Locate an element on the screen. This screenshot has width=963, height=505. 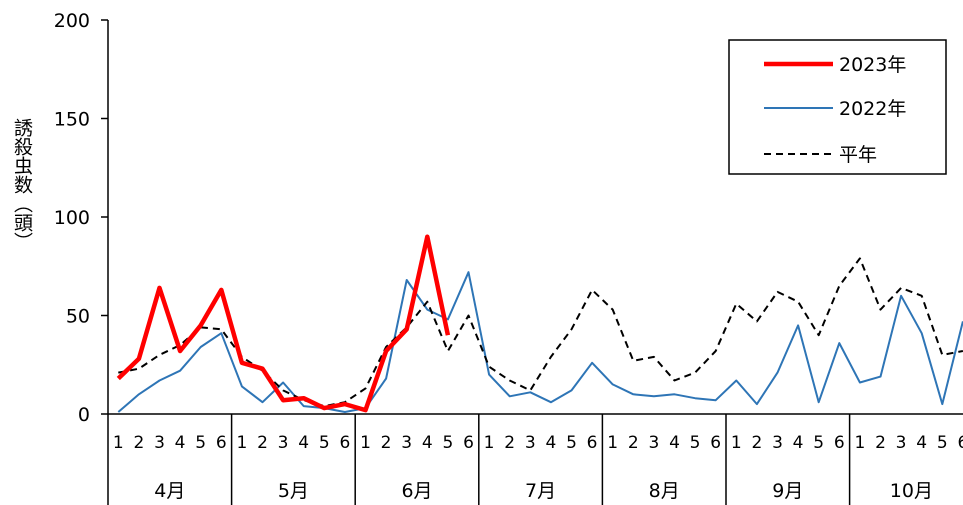
y-tick-labels: 0 50 100 150 200 is located at coordinates (81, 218).